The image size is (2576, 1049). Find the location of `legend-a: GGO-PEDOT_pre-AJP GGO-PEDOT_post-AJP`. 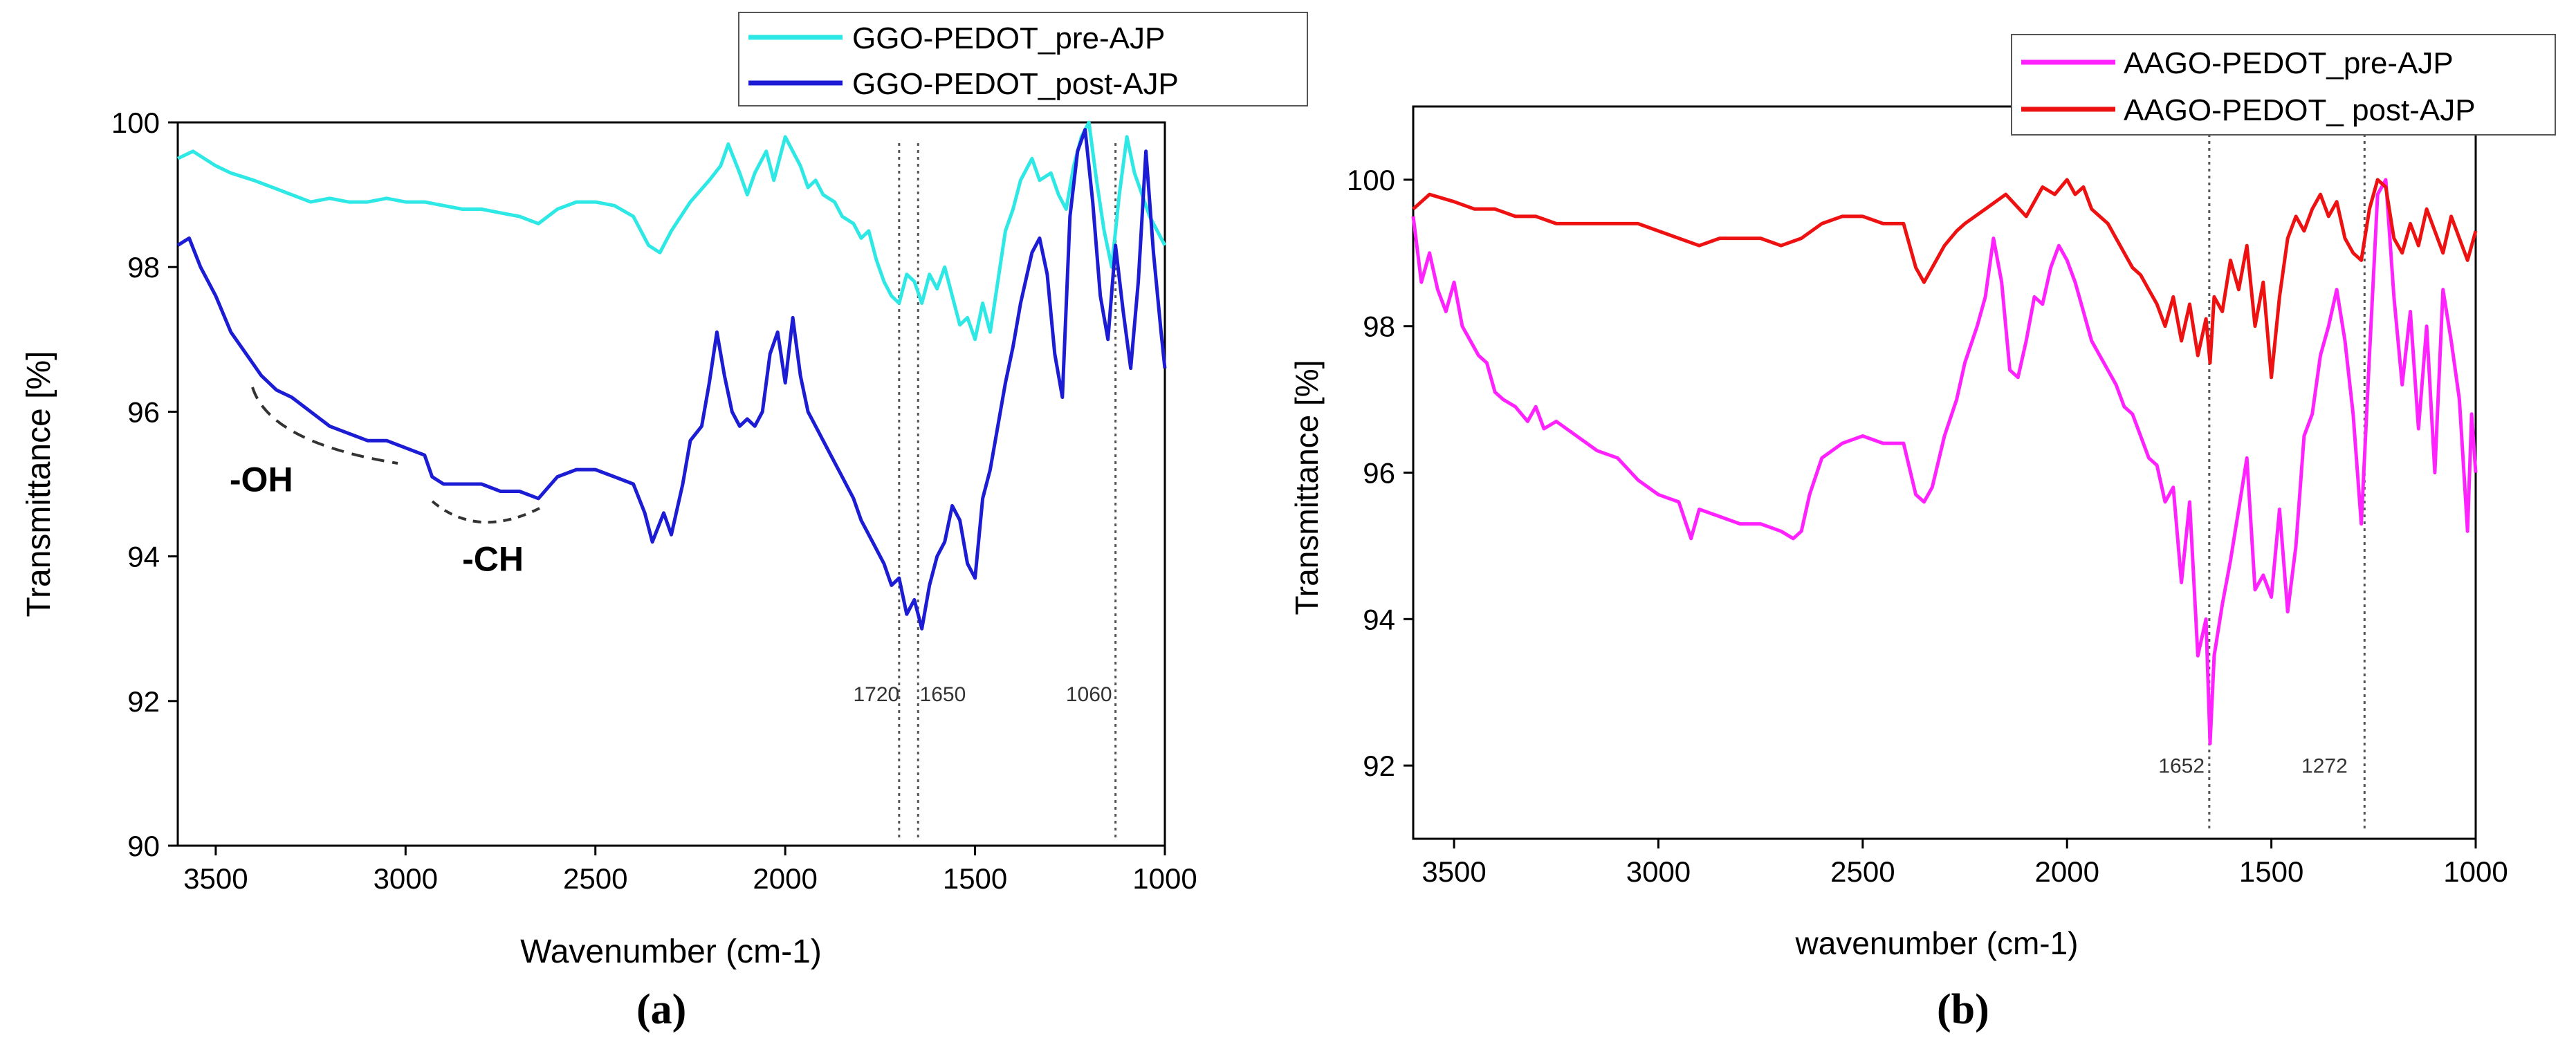

legend-a: GGO-PEDOT_pre-AJP GGO-PEDOT_post-AJP is located at coordinates (1023, 59).